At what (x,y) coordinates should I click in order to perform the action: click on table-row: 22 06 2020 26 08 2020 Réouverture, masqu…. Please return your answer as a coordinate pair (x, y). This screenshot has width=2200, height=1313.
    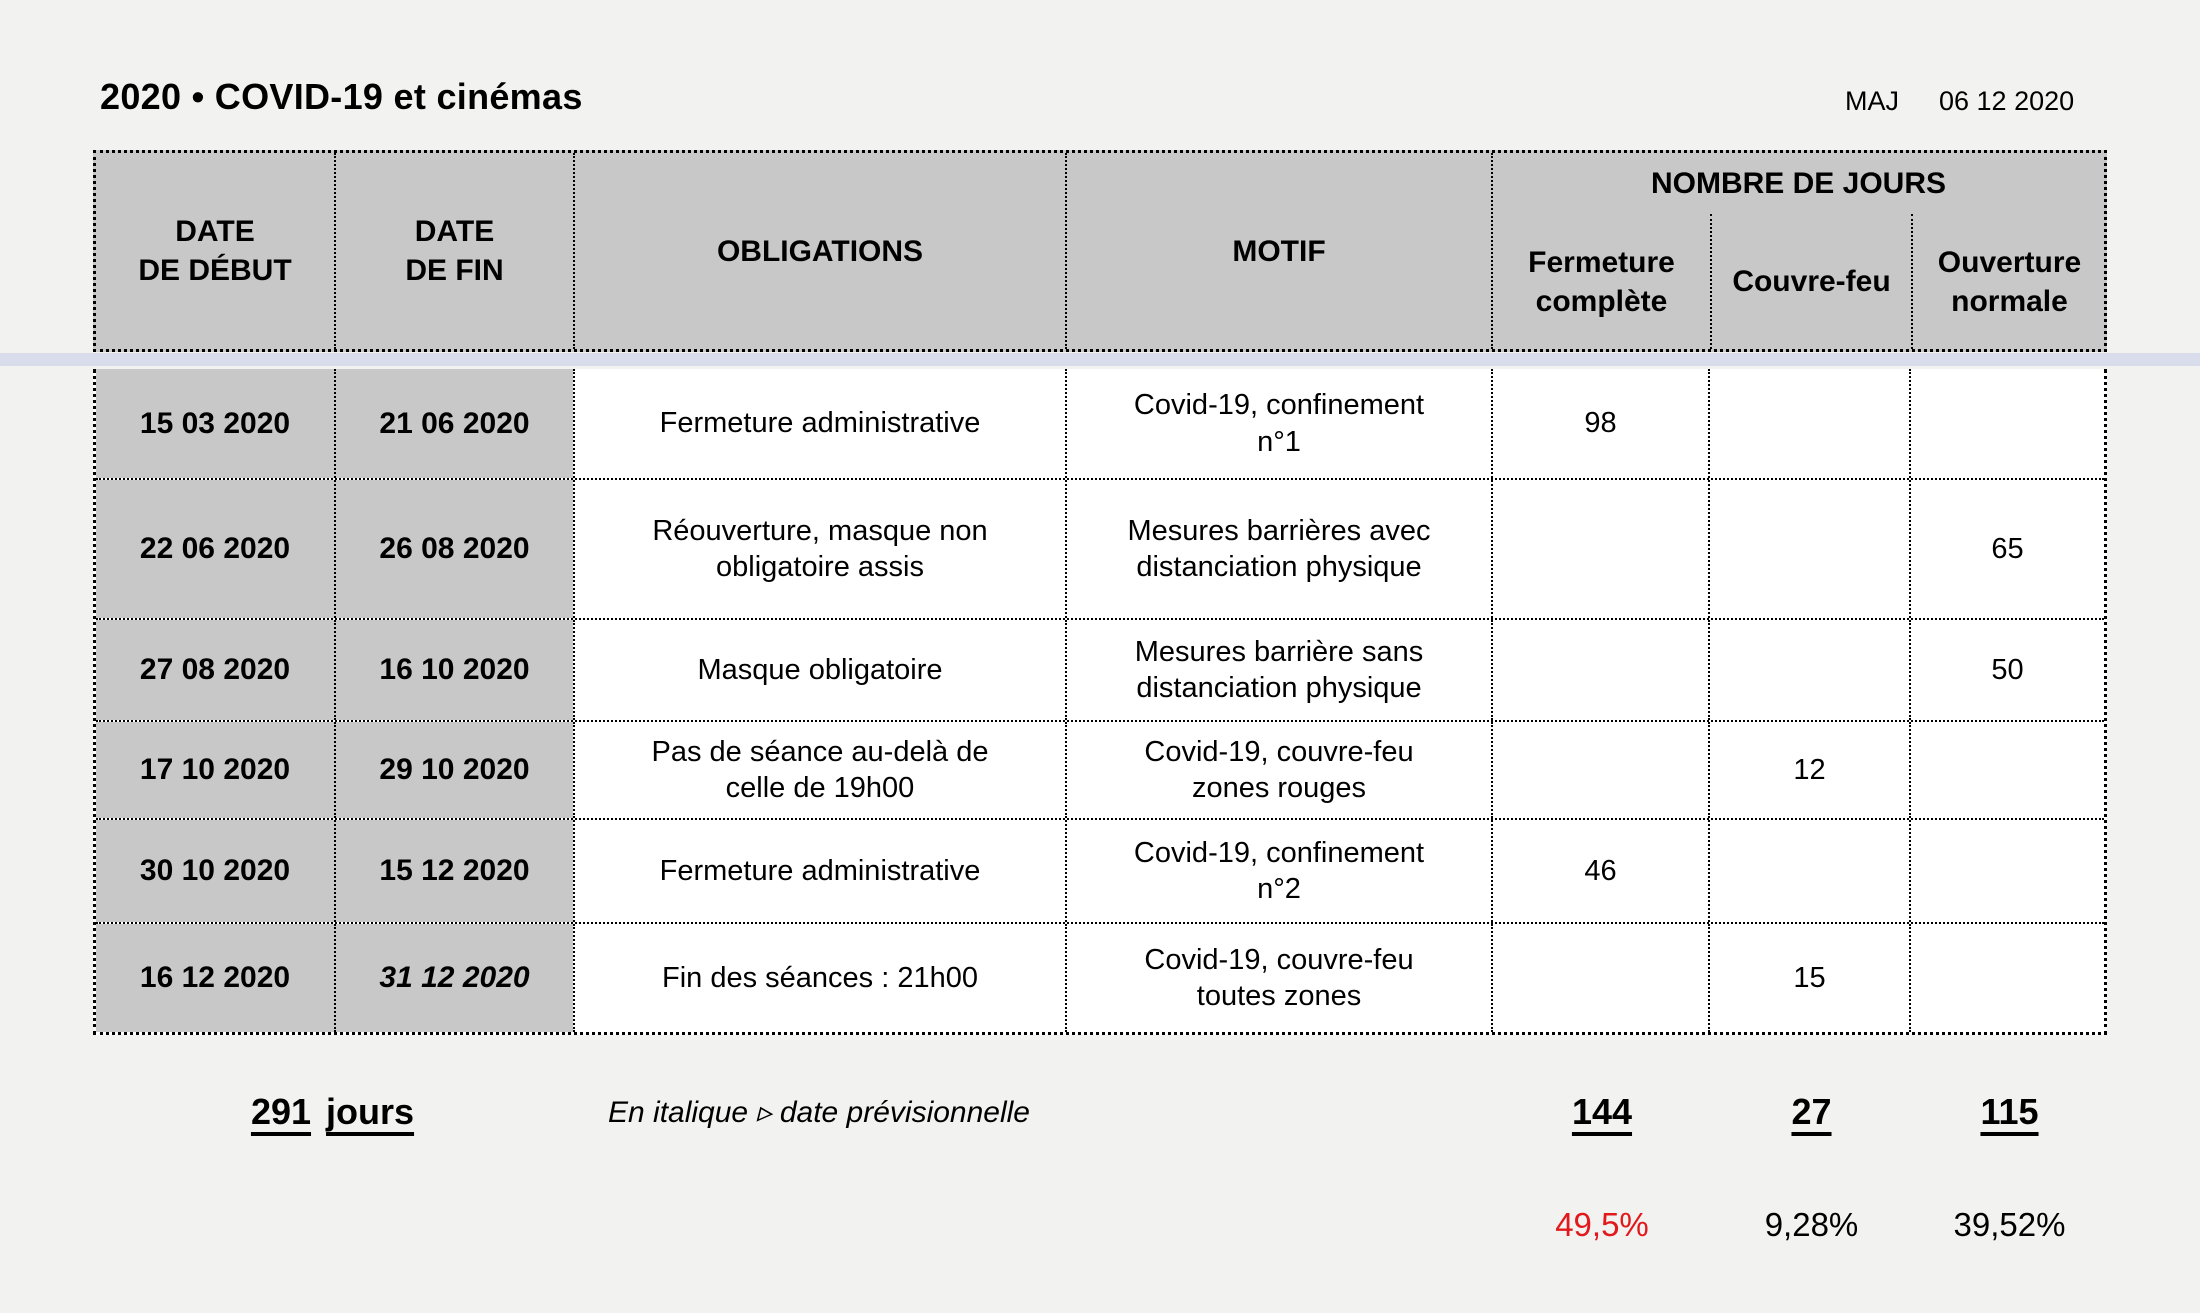
    Looking at the image, I should click on (1100, 548).